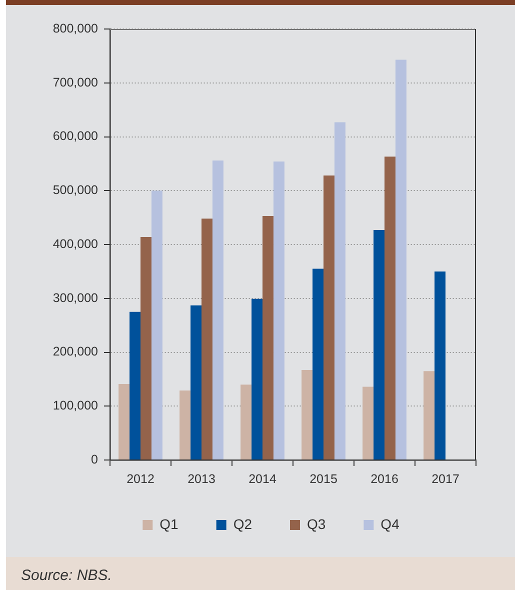  I want to click on y-tick-label: 100,000, so click(75, 405).